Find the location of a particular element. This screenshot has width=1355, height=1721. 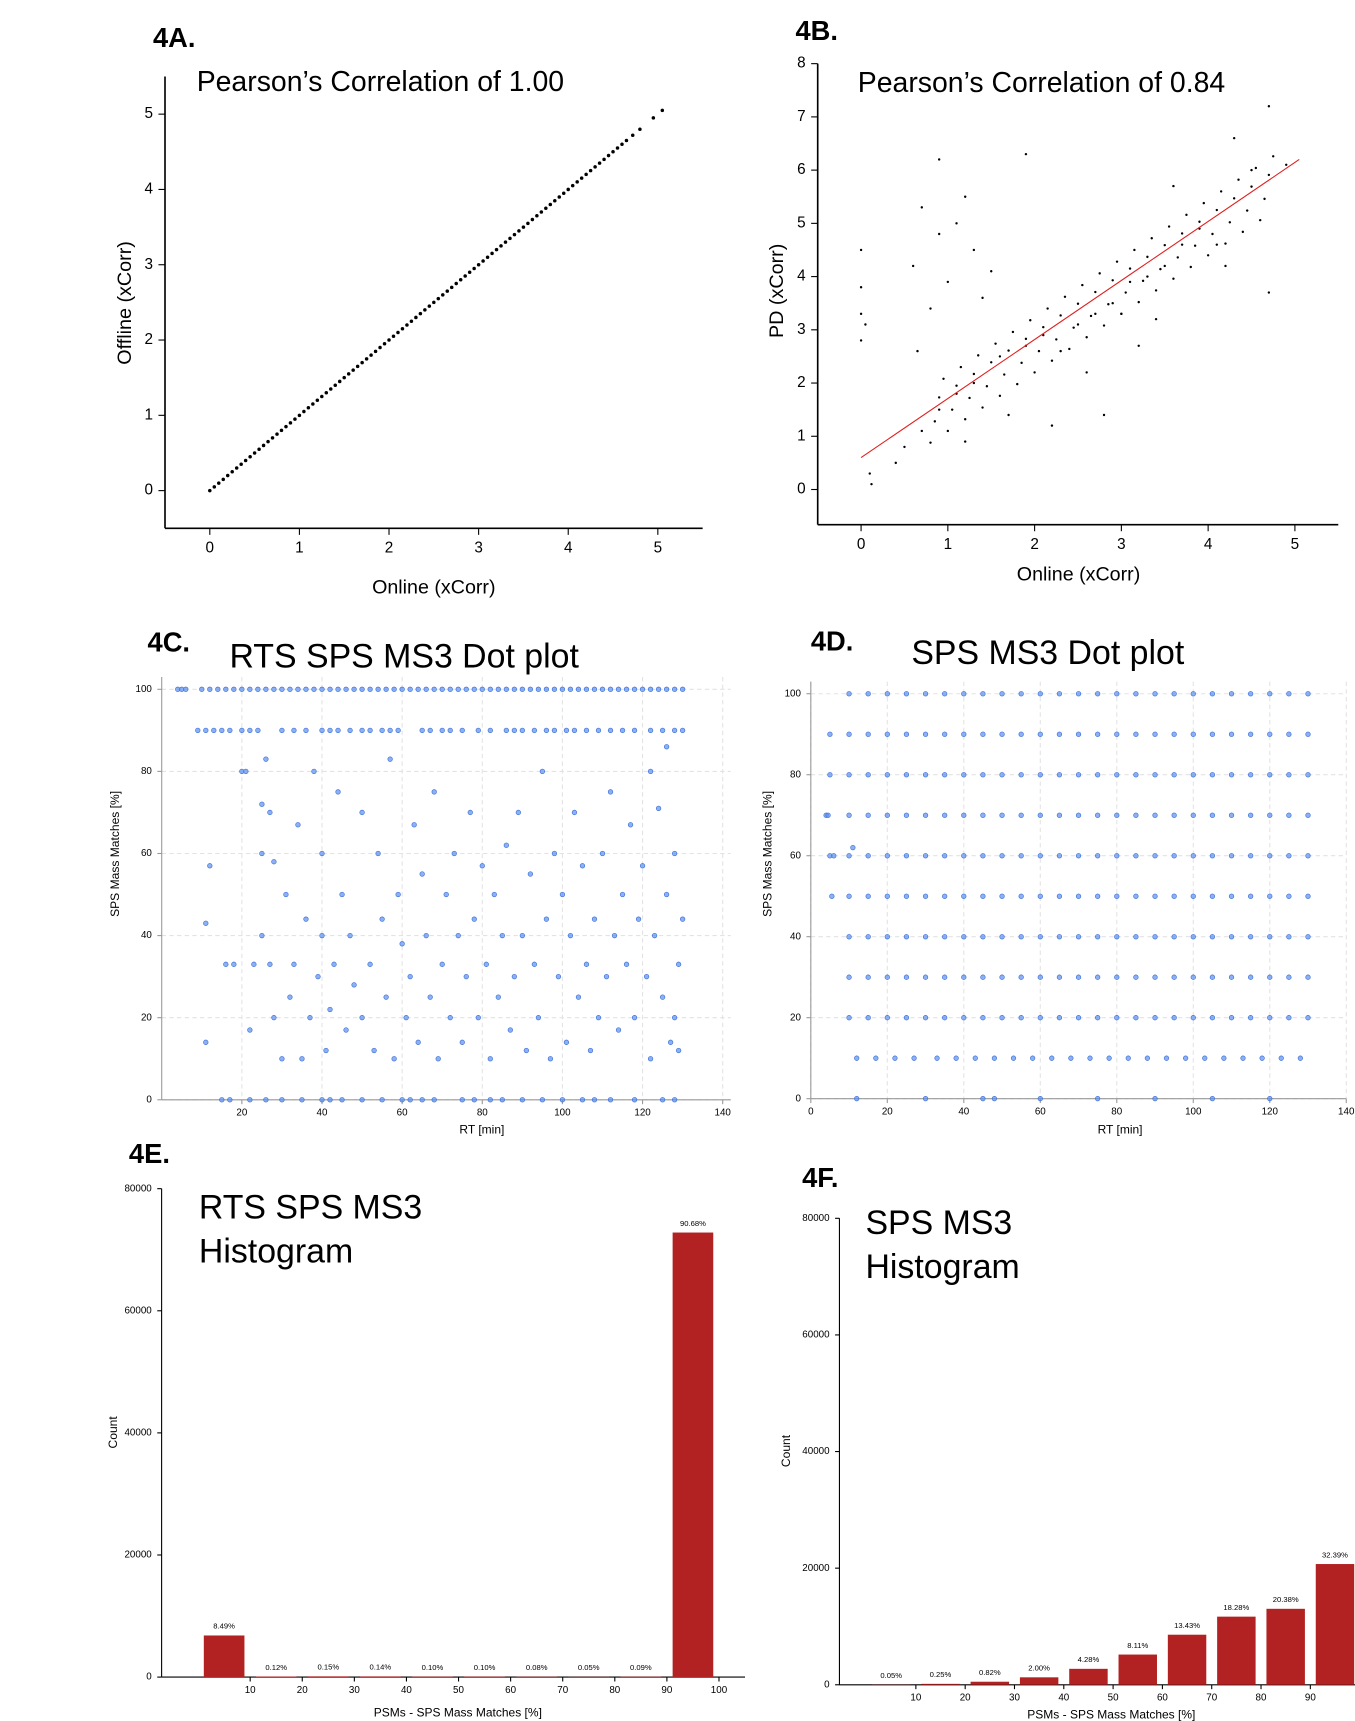

x-tick-label: 10 is located at coordinates (915, 1698).